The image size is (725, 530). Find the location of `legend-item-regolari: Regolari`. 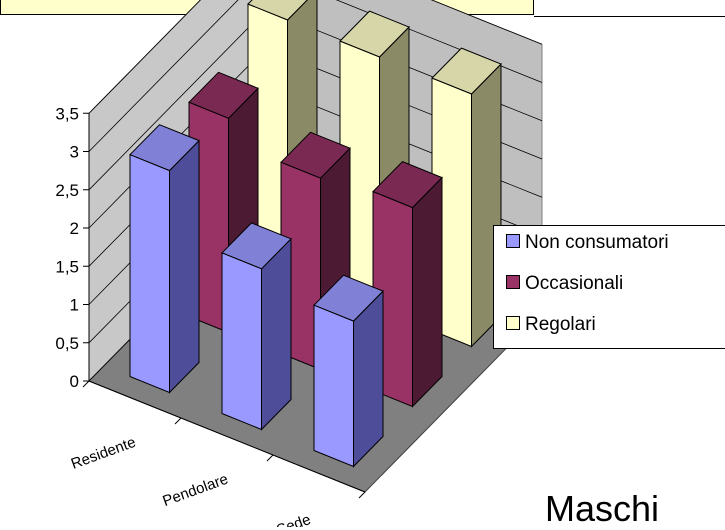

legend-item-regolari: Regolari is located at coordinates (551, 325).